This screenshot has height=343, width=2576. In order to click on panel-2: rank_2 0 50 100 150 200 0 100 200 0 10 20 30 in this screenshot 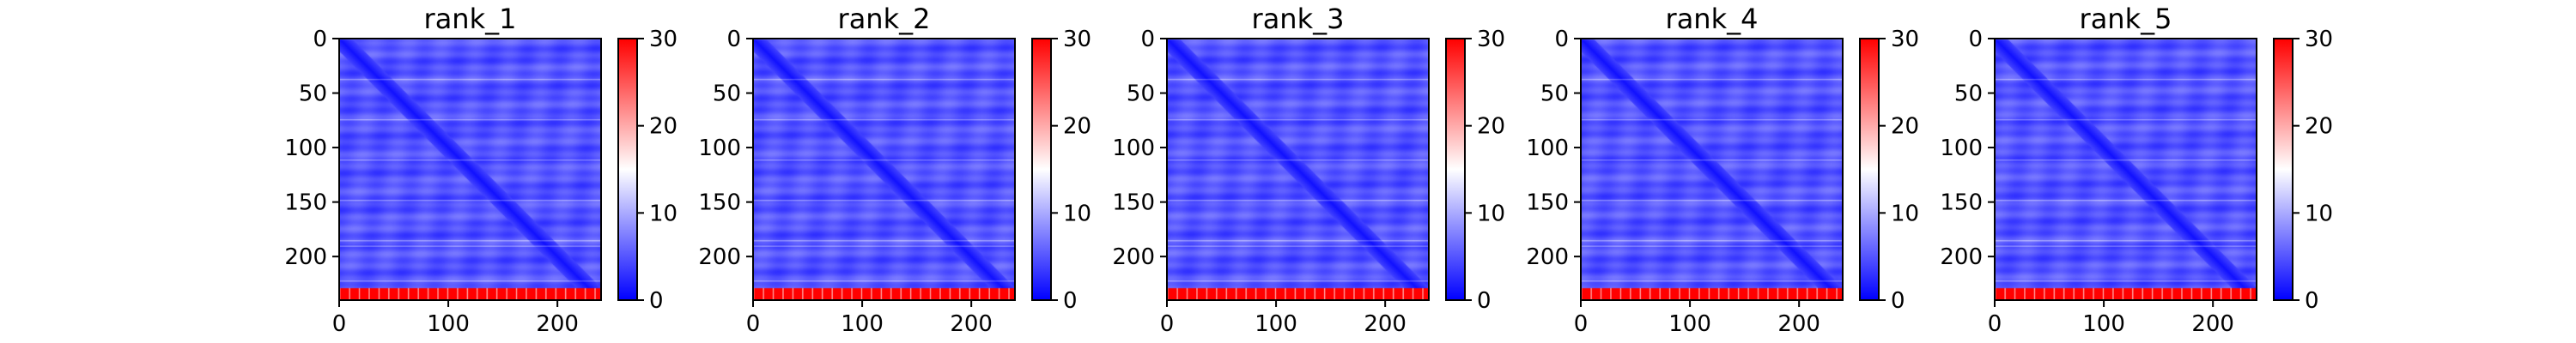, I will do `click(895, 170)`.